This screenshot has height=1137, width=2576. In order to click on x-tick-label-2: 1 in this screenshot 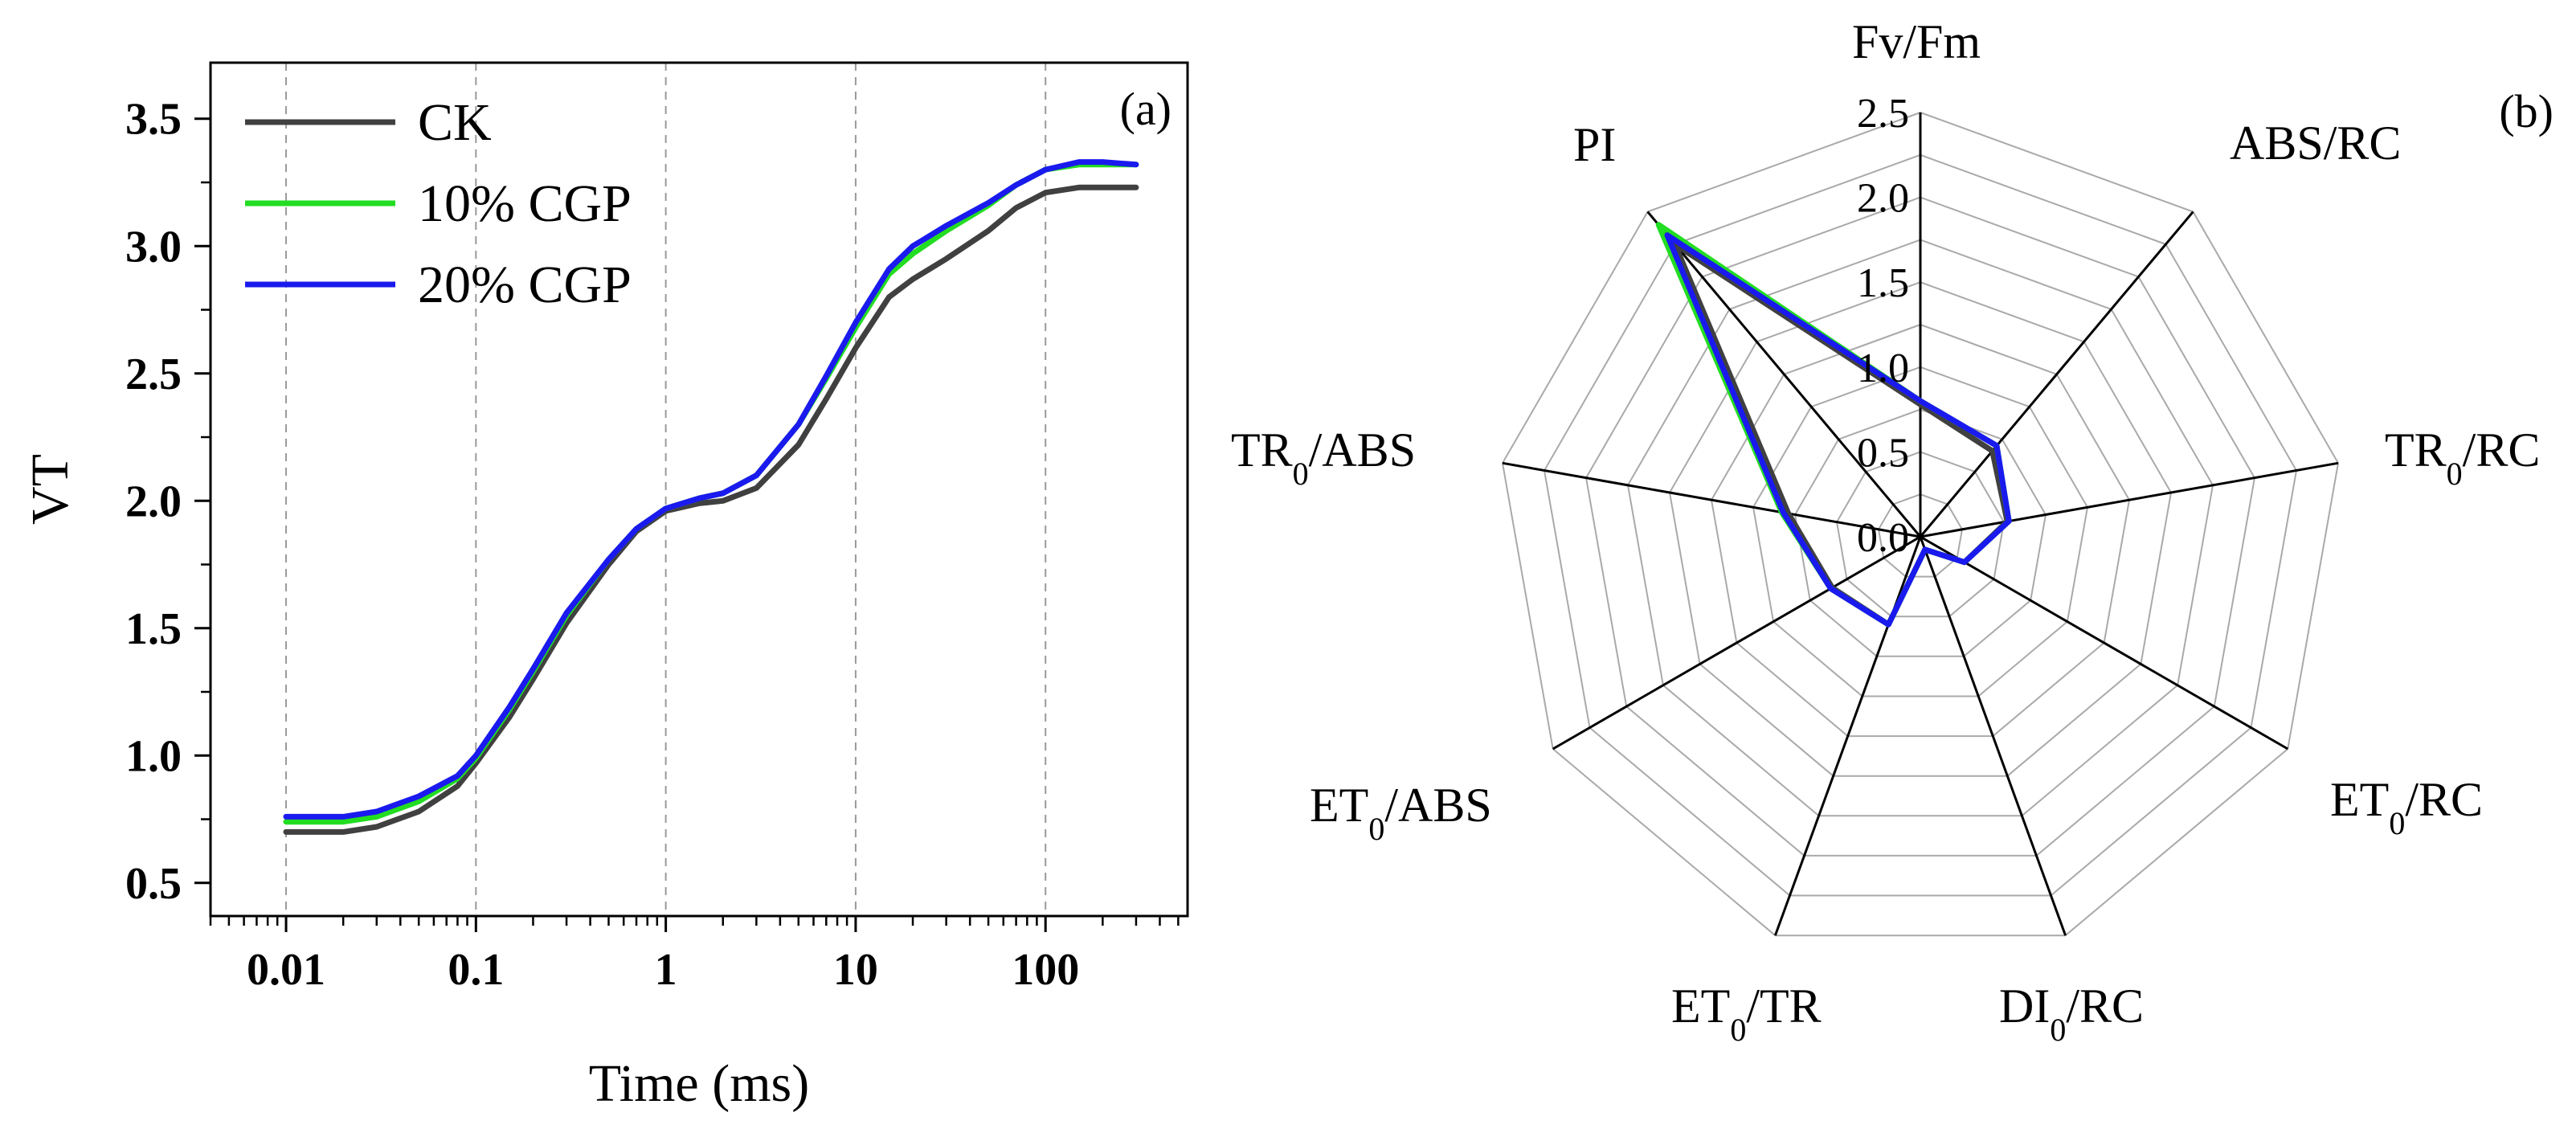, I will do `click(666, 970)`.